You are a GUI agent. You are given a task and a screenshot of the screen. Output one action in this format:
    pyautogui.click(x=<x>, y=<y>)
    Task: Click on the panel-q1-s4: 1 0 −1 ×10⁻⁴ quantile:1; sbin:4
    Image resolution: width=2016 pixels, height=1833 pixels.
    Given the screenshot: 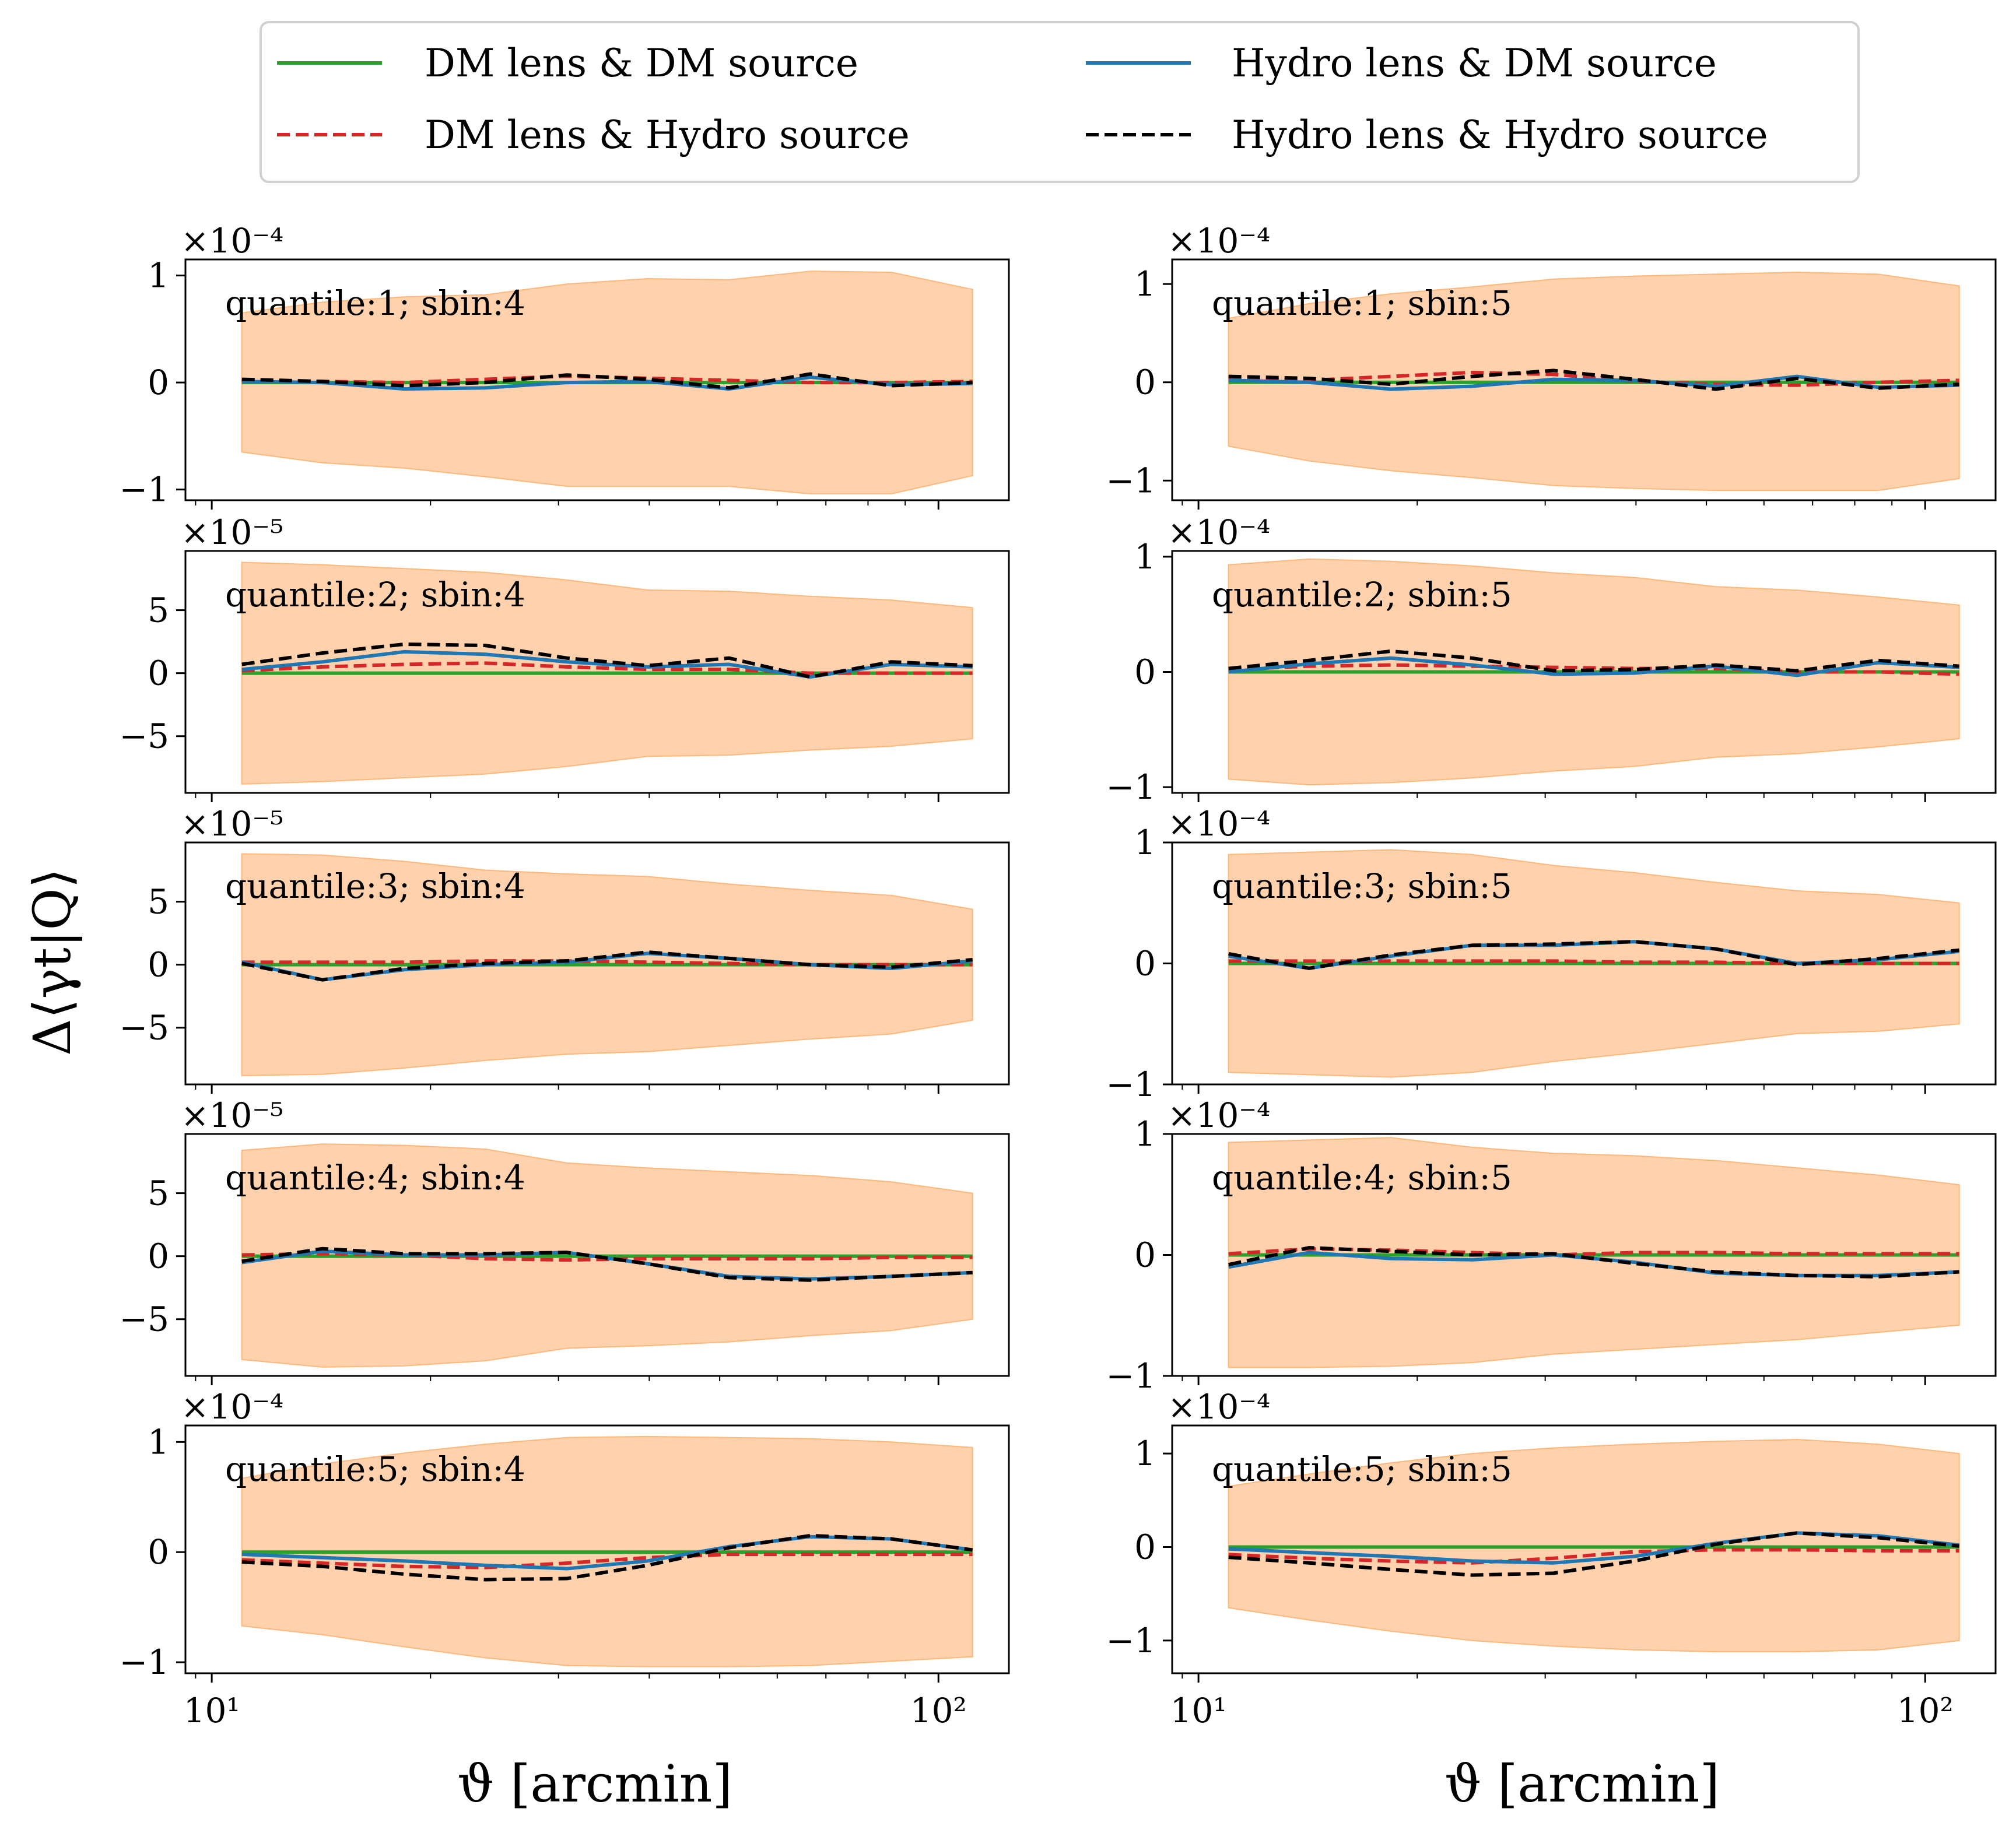 What is the action you would take?
    pyautogui.click(x=565, y=365)
    